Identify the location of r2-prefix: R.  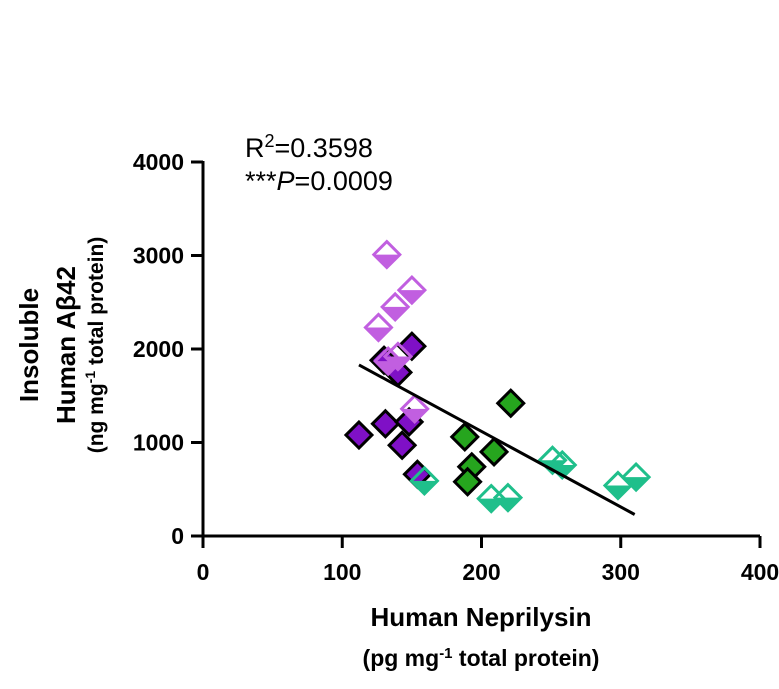
(255, 148).